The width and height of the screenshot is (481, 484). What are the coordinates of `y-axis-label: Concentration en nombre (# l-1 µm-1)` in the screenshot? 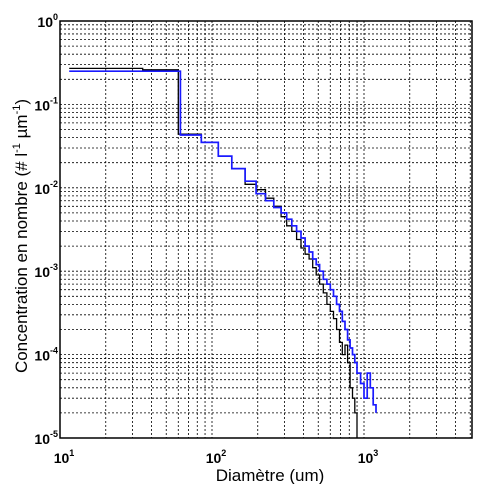 It's located at (21, 236).